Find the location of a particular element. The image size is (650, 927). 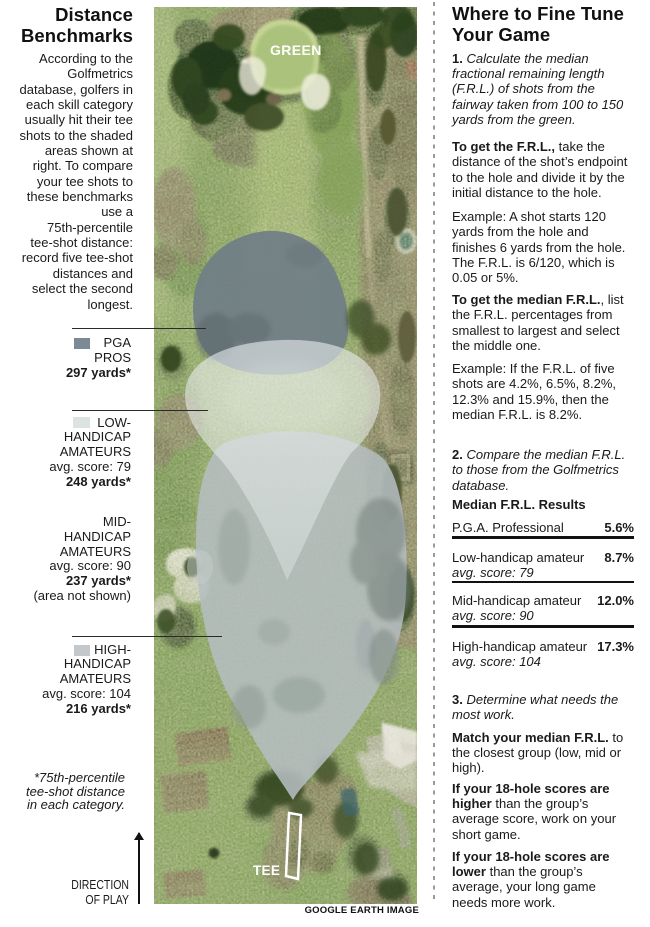

svg-text: GREEN is located at coordinates (296, 50).